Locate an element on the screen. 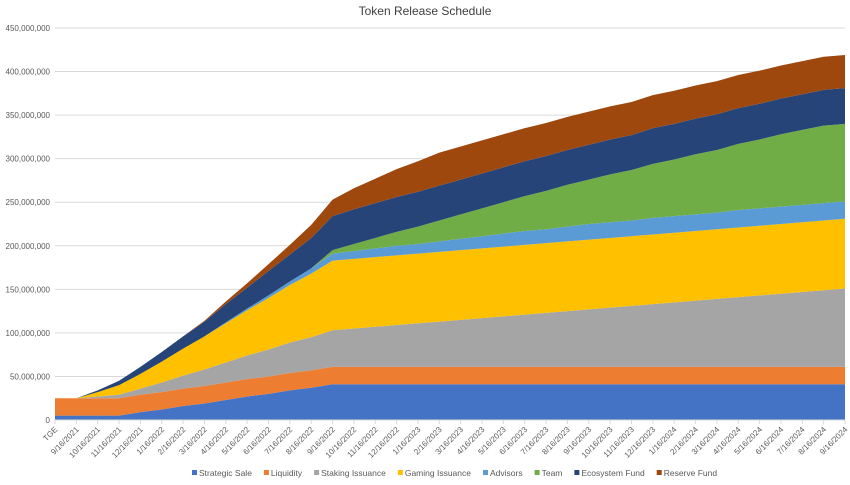  legend-label: Strategic Sale is located at coordinates (225, 473).